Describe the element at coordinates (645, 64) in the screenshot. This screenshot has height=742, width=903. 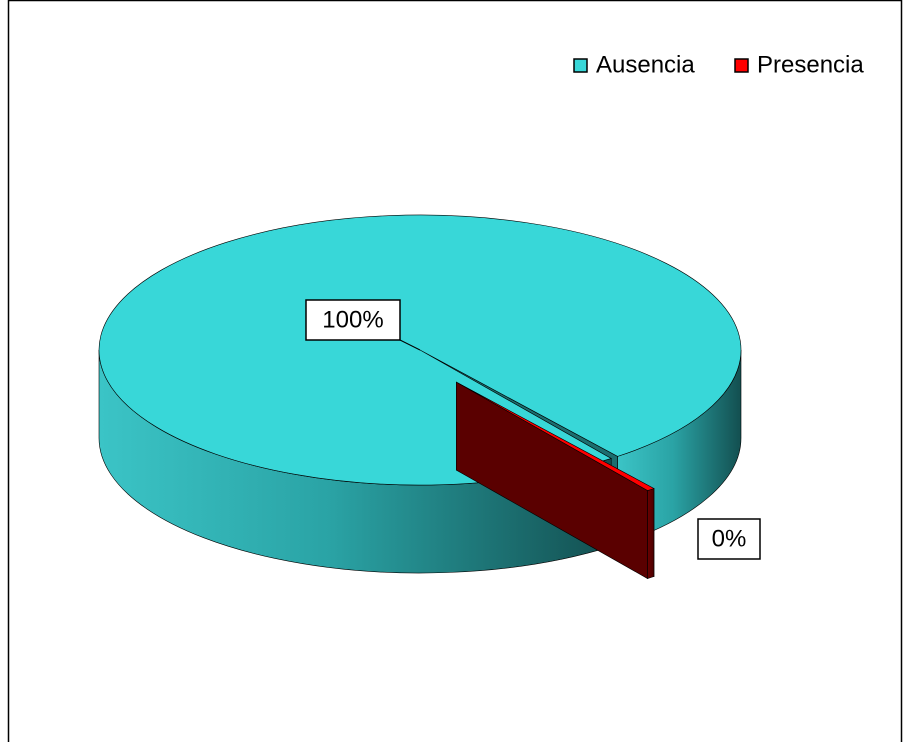
I see `legend-label: Ausencia` at that location.